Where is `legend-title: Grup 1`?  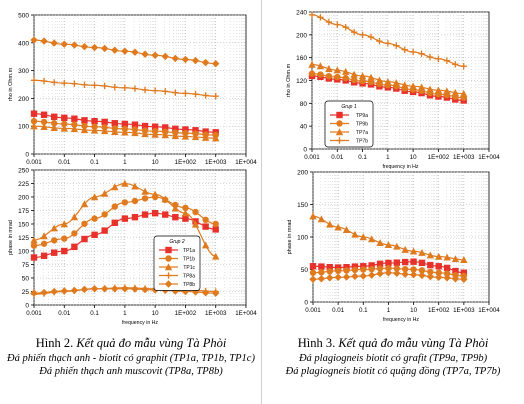 legend-title: Grup 1 is located at coordinates (349, 107).